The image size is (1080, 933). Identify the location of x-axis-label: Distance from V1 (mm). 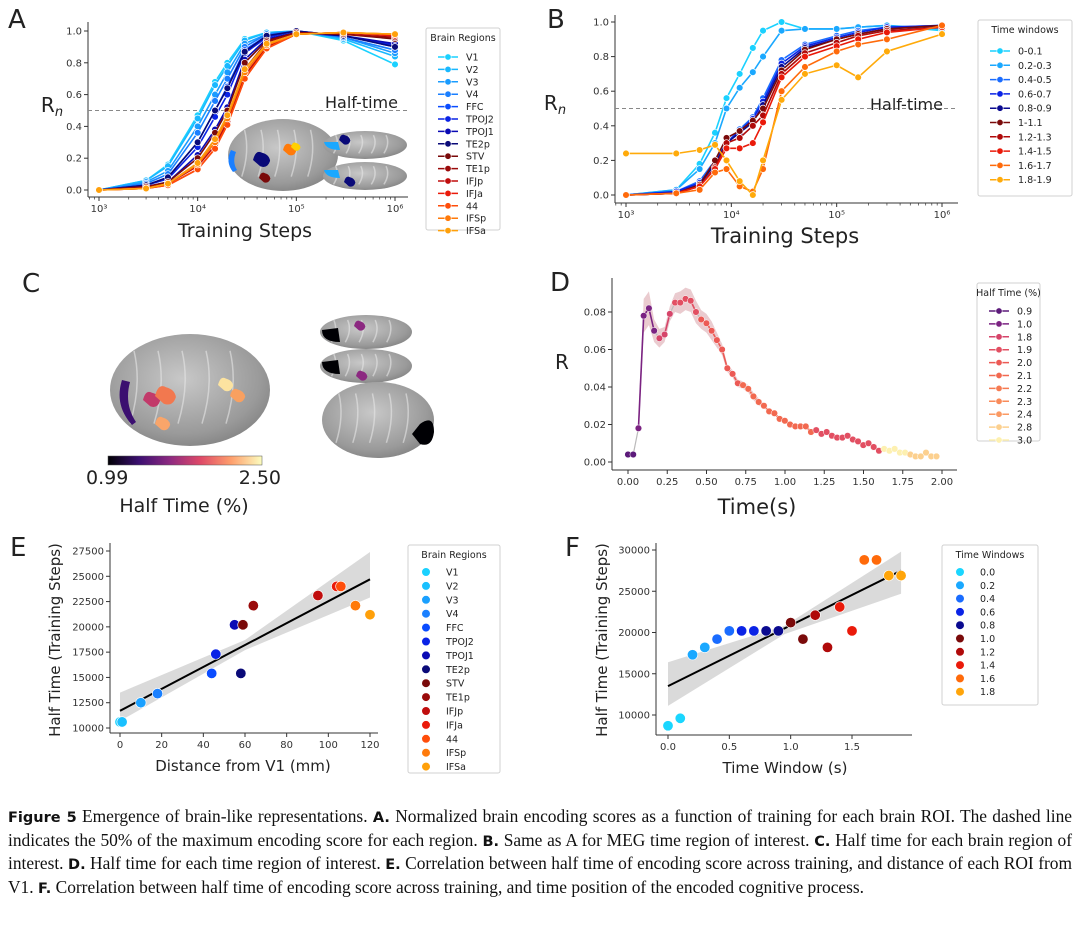
(243, 766).